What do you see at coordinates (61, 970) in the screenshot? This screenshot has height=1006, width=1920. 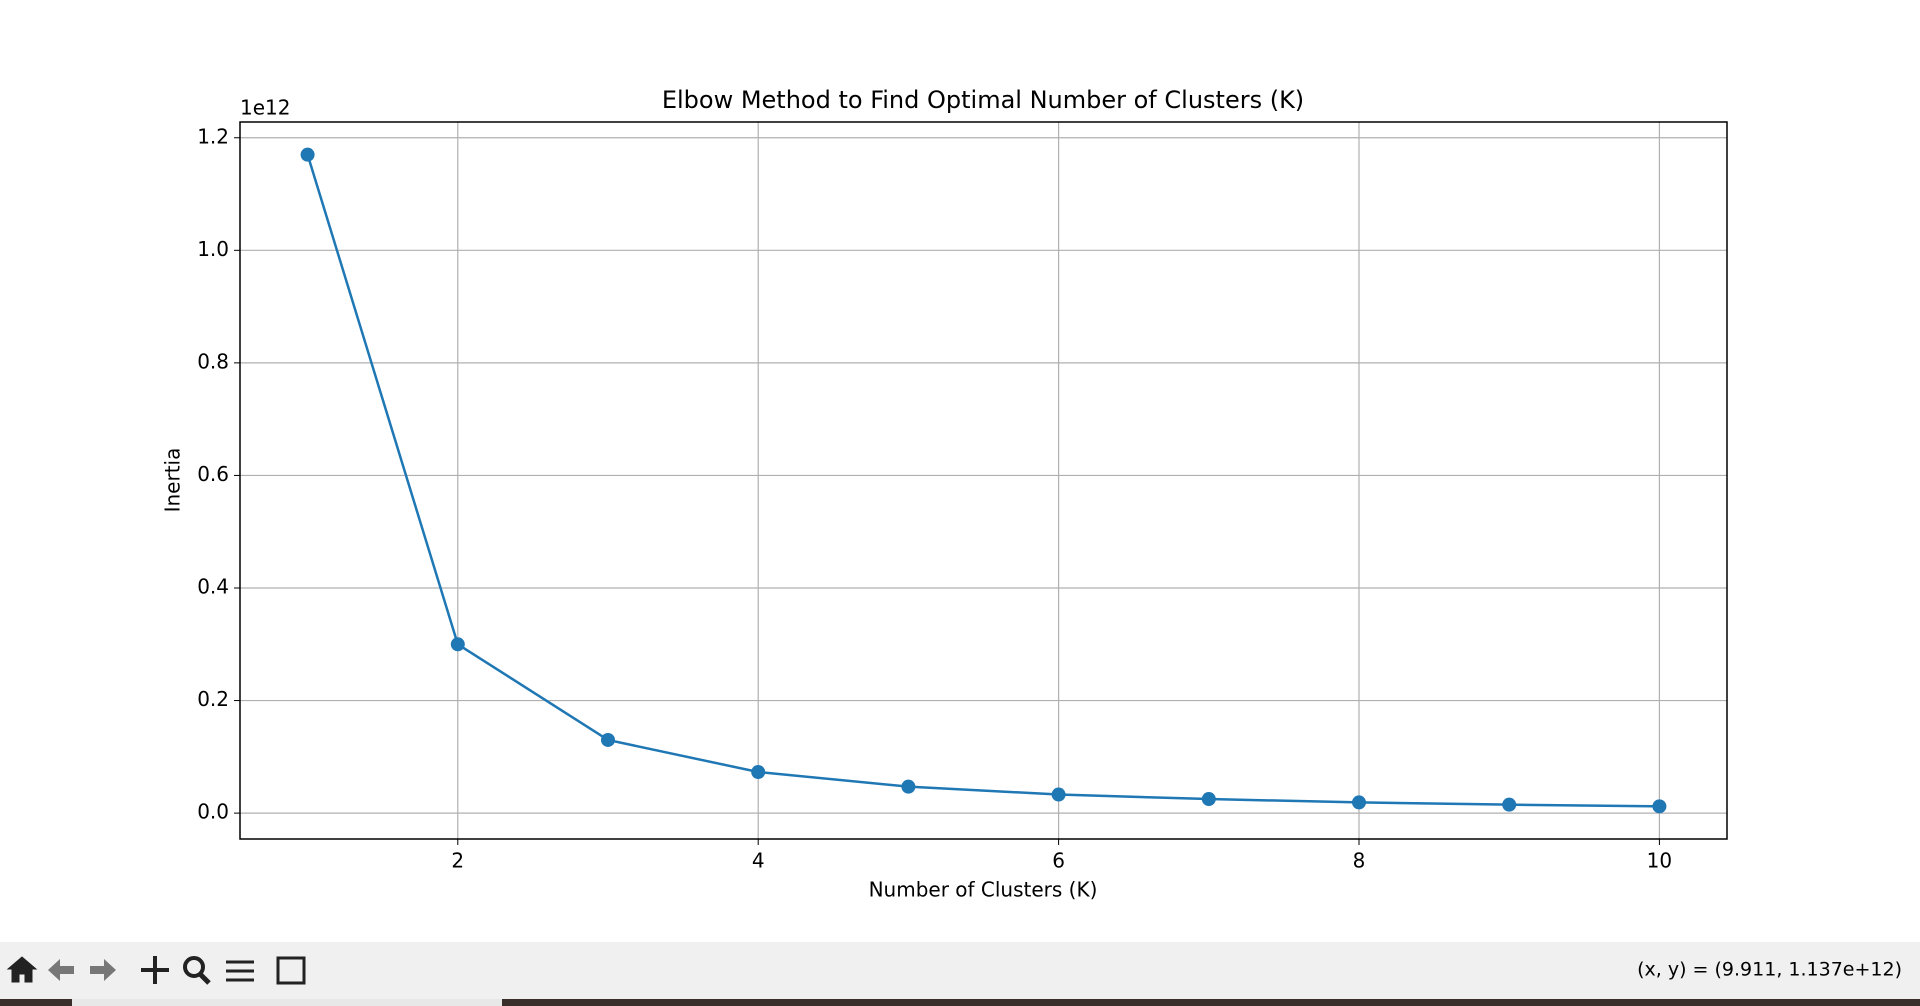 I see `back-button` at bounding box center [61, 970].